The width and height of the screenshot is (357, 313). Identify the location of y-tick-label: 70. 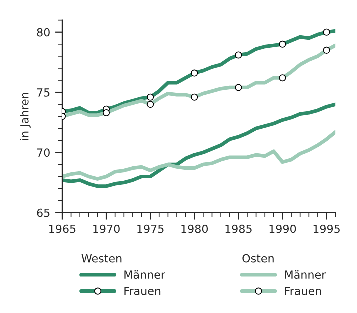
(43, 153).